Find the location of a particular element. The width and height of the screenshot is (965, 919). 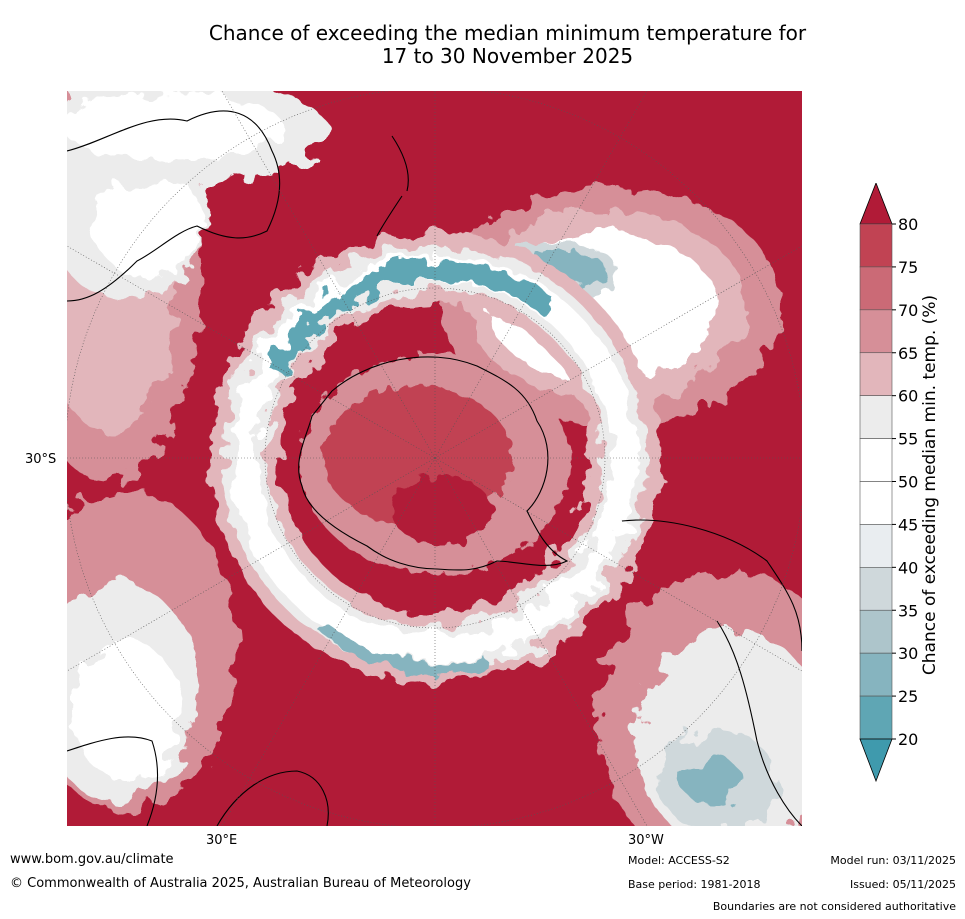

colorbar-tick-label: 45 is located at coordinates (908, 524).